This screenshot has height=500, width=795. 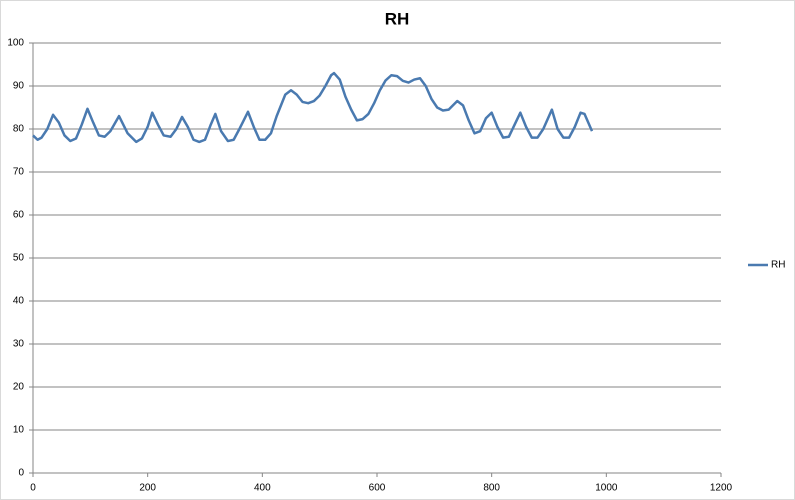 What do you see at coordinates (19, 301) in the screenshot?
I see `y-tick-label: 40` at bounding box center [19, 301].